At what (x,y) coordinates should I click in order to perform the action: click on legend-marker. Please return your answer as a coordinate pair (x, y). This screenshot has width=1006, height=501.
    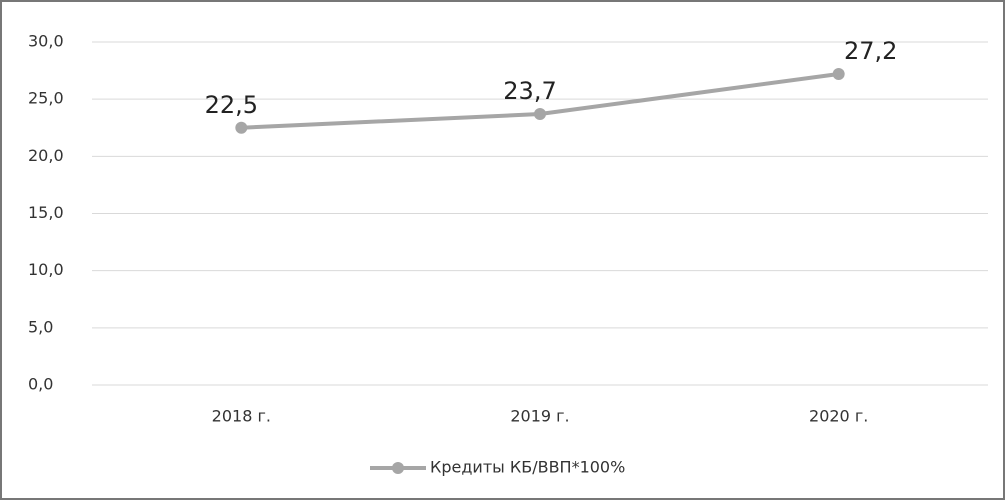
    Looking at the image, I should click on (398, 468).